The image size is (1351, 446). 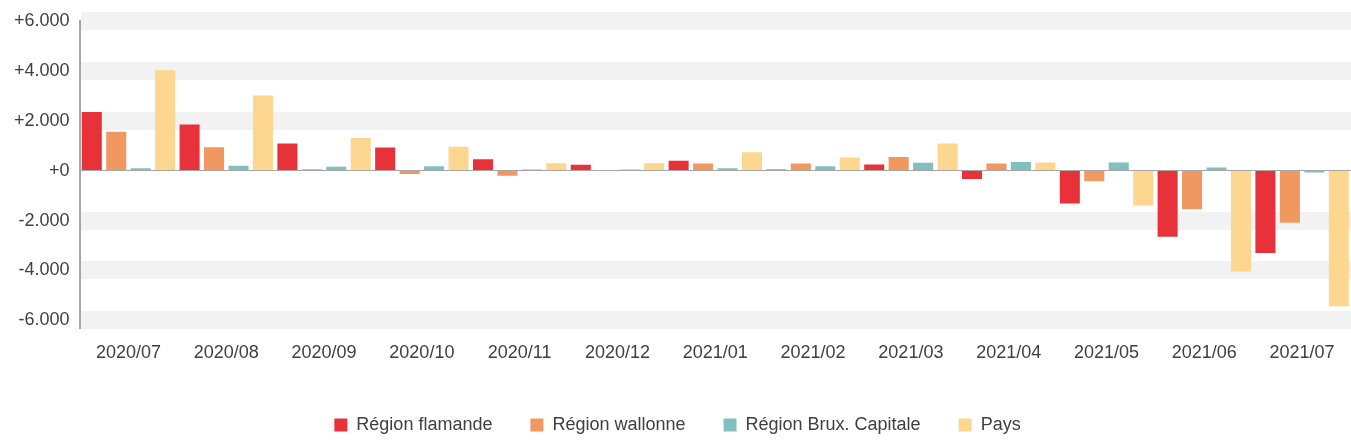 What do you see at coordinates (226, 352) in the screenshot?
I see `x-tick-label: 2020/08` at bounding box center [226, 352].